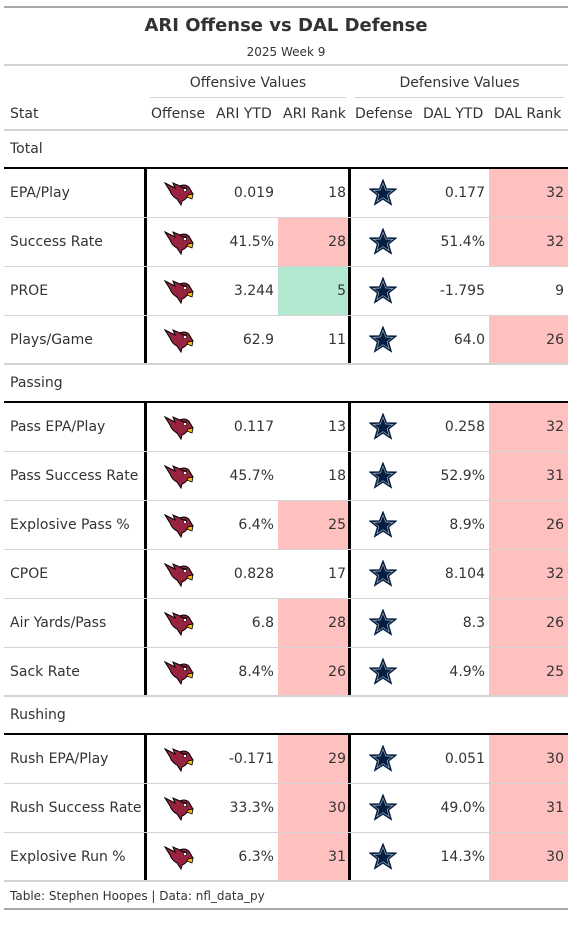  What do you see at coordinates (70, 525) in the screenshot?
I see `stat-label: Explosive Pass %` at bounding box center [70, 525].